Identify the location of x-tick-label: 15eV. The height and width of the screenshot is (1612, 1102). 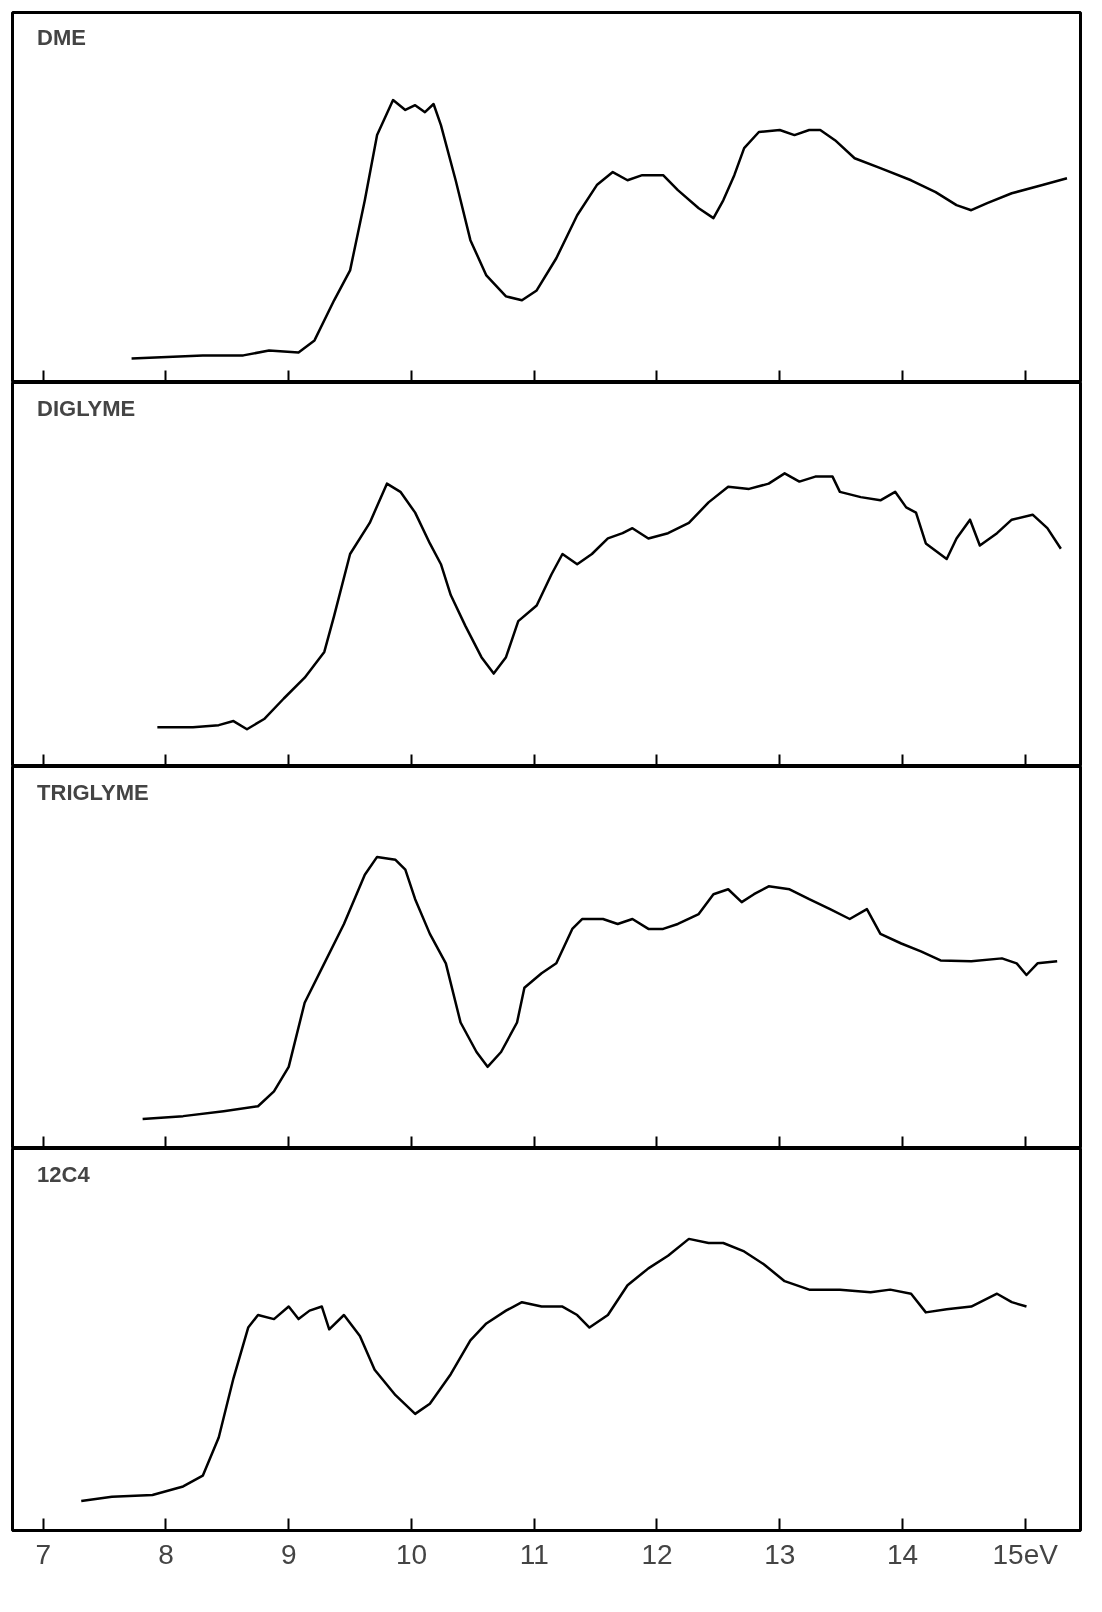
(1025, 1554).